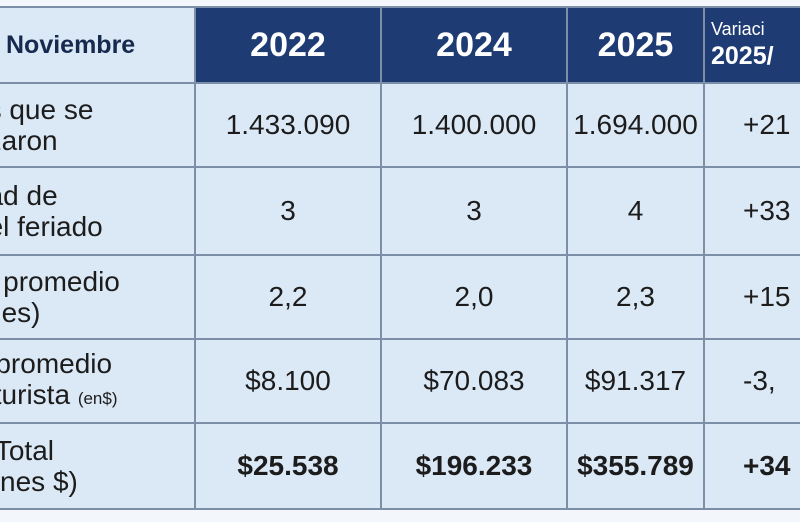 Image resolution: width=800 pixels, height=522 pixels. I want to click on variation-value: +33, so click(751, 211).